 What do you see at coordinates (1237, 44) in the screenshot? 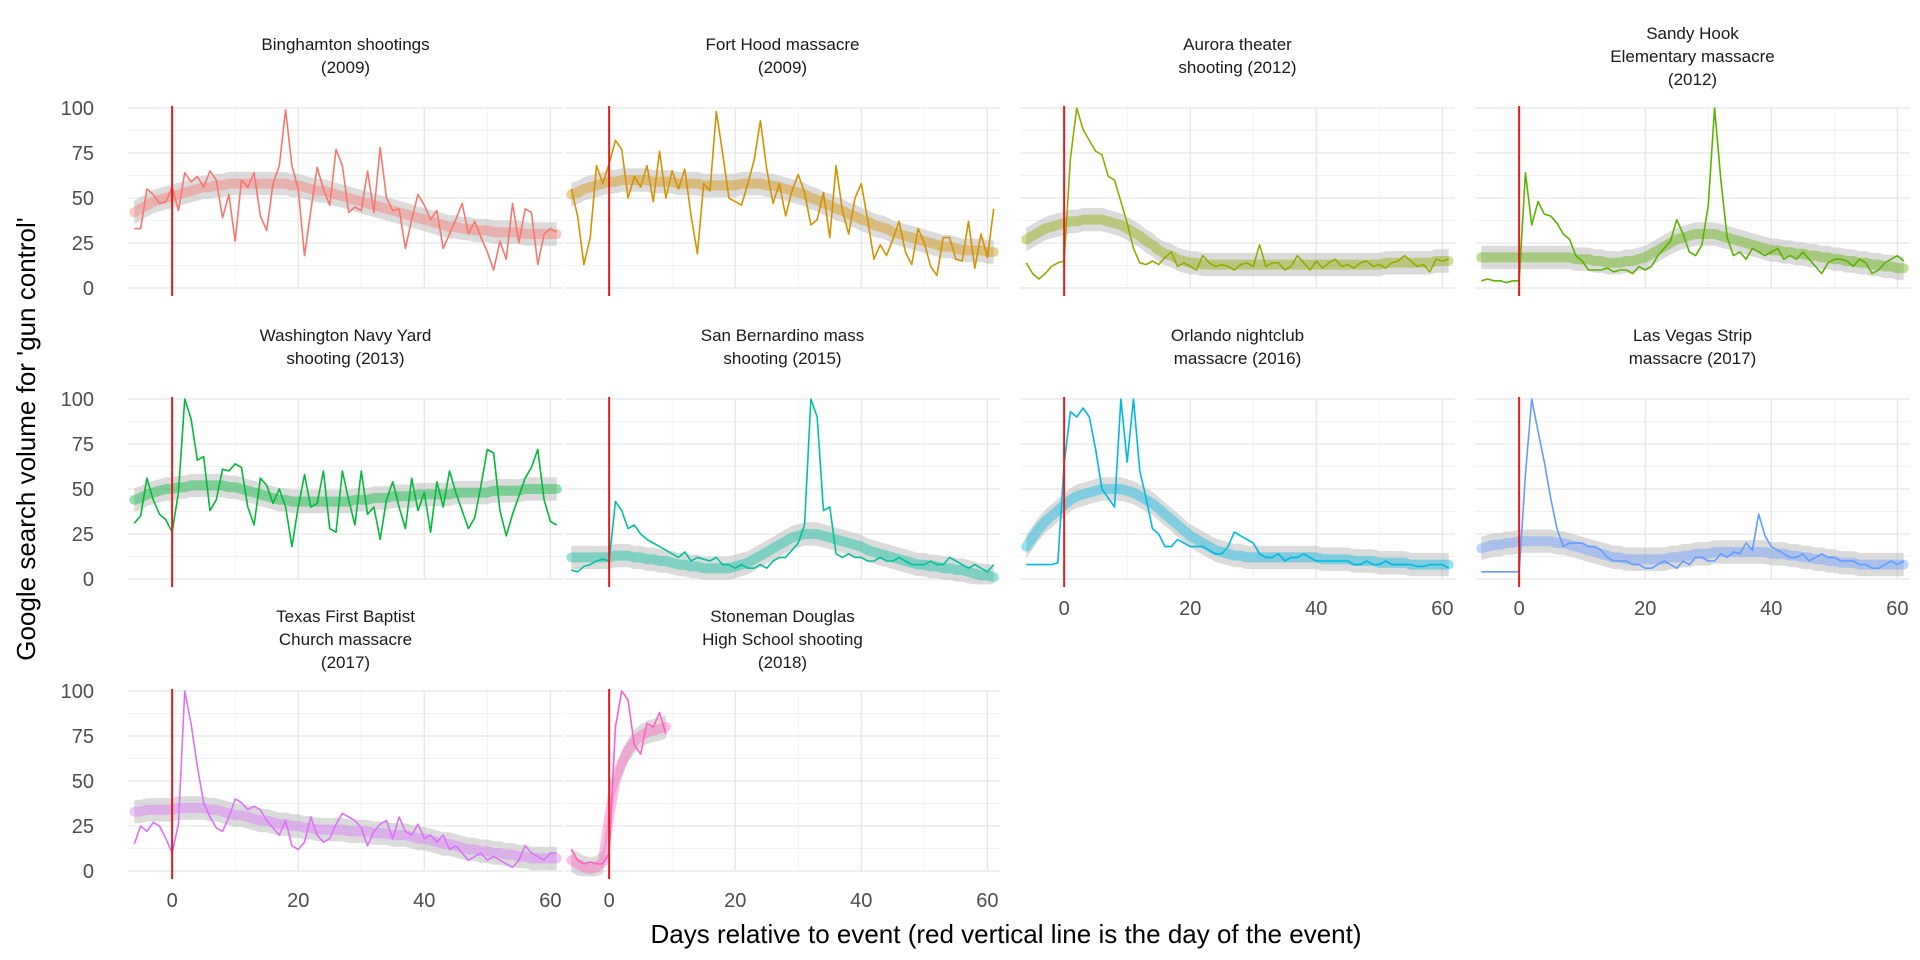
I see `facet-title-line: Aurora theater` at bounding box center [1237, 44].